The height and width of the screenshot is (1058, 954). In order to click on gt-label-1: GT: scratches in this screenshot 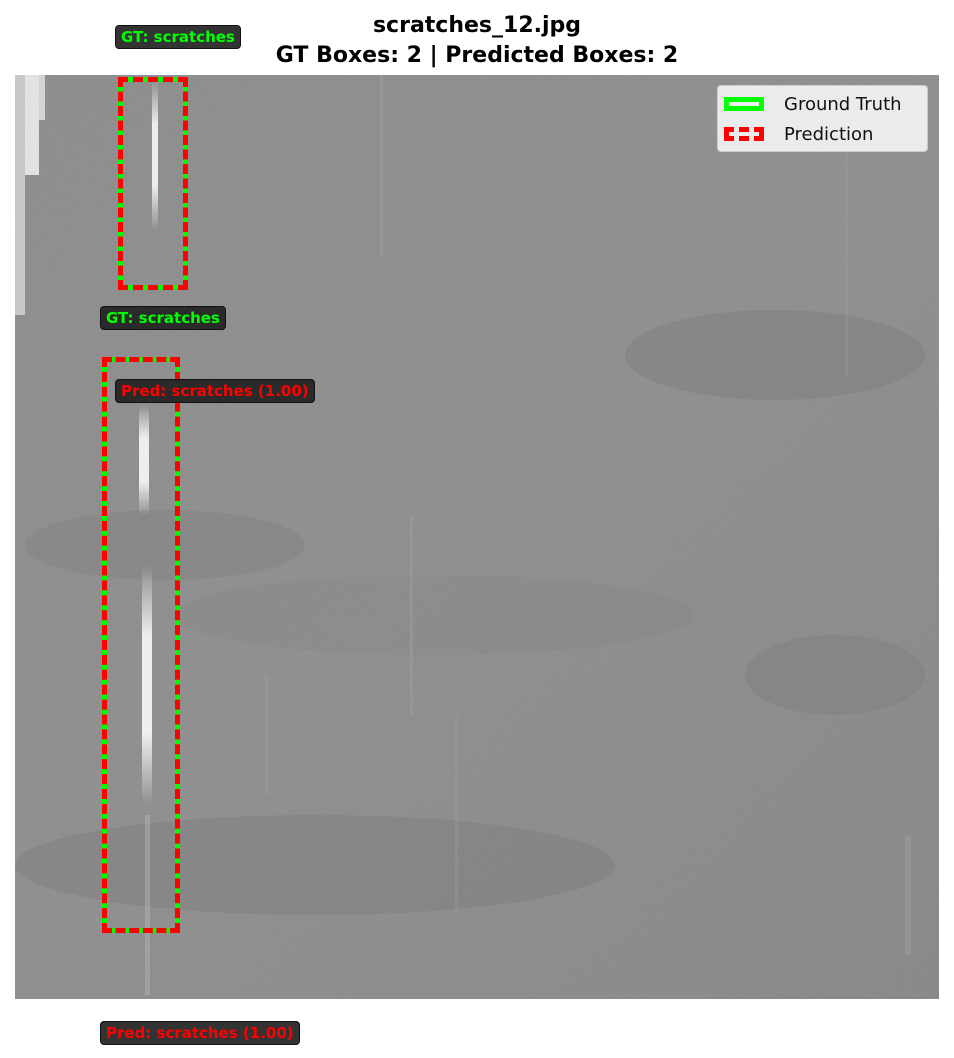, I will do `click(178, 37)`.